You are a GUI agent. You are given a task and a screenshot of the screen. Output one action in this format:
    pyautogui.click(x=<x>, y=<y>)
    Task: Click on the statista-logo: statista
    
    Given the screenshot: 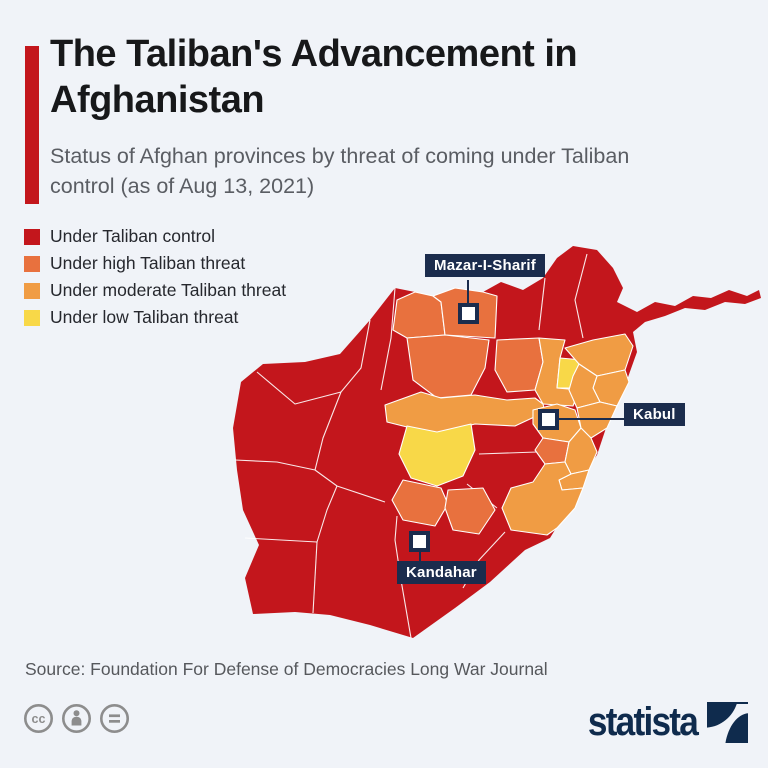 What is the action you would take?
    pyautogui.click(x=660, y=722)
    